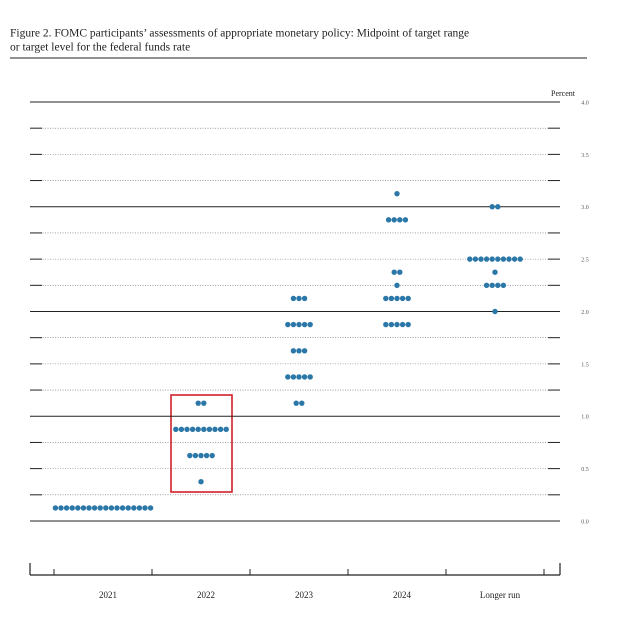  Describe the element at coordinates (585, 208) in the screenshot. I see `y-tick-label: 3.0` at that location.